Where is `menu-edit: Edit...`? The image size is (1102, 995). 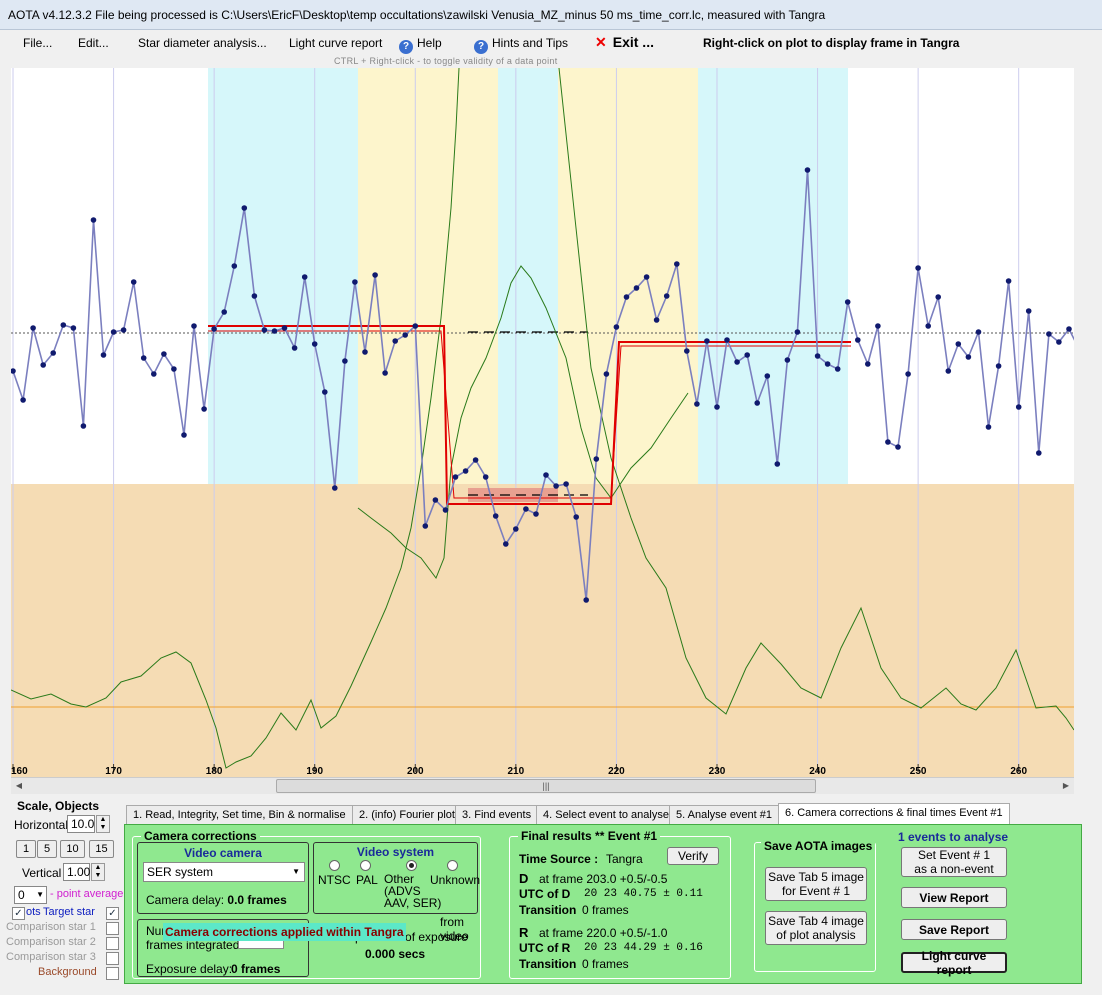 menu-edit: Edit... is located at coordinates (93, 43).